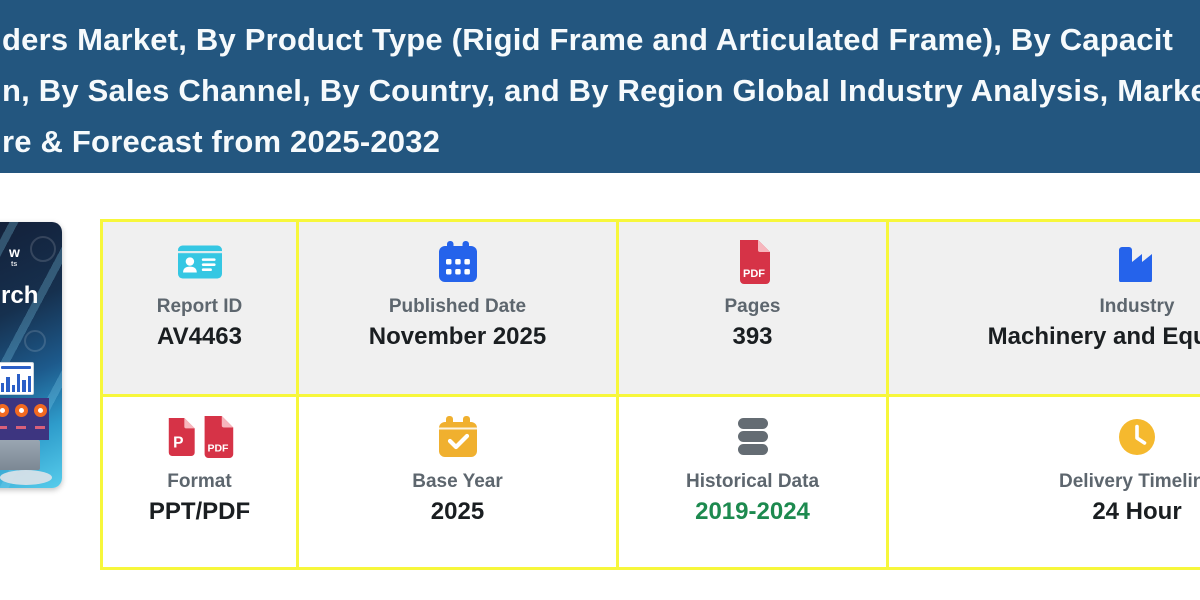 Image resolution: width=1200 pixels, height=600 pixels. I want to click on info-cell-base-year: Base Year 2025, so click(457, 482).